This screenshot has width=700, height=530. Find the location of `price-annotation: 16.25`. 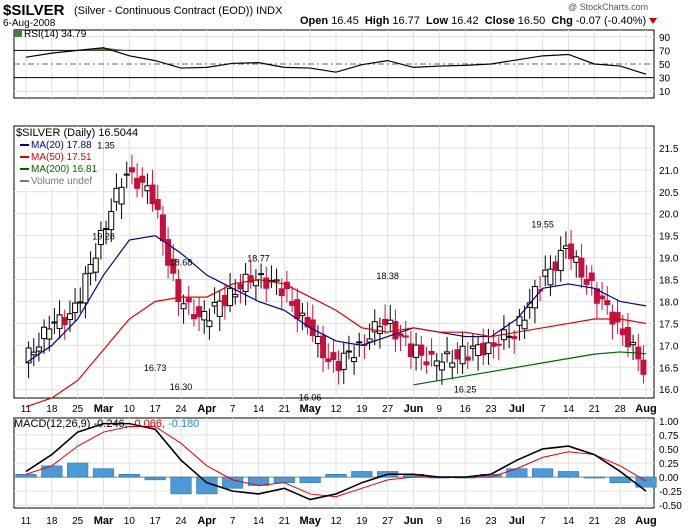

price-annotation: 16.25 is located at coordinates (465, 389).